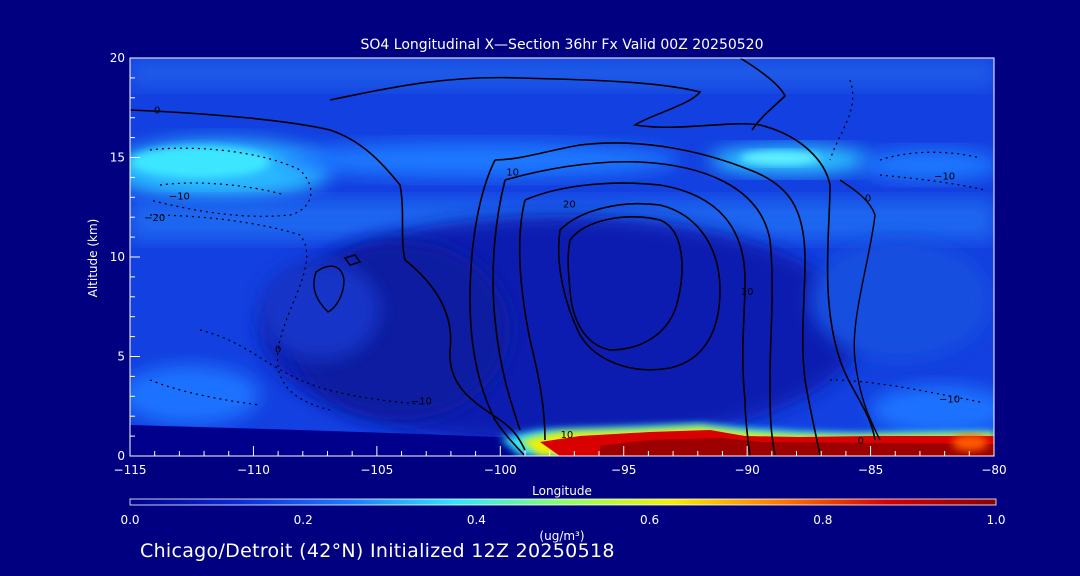 The height and width of the screenshot is (576, 1080). Describe the element at coordinates (623, 470) in the screenshot. I see `x-tick-label: −95` at that location.